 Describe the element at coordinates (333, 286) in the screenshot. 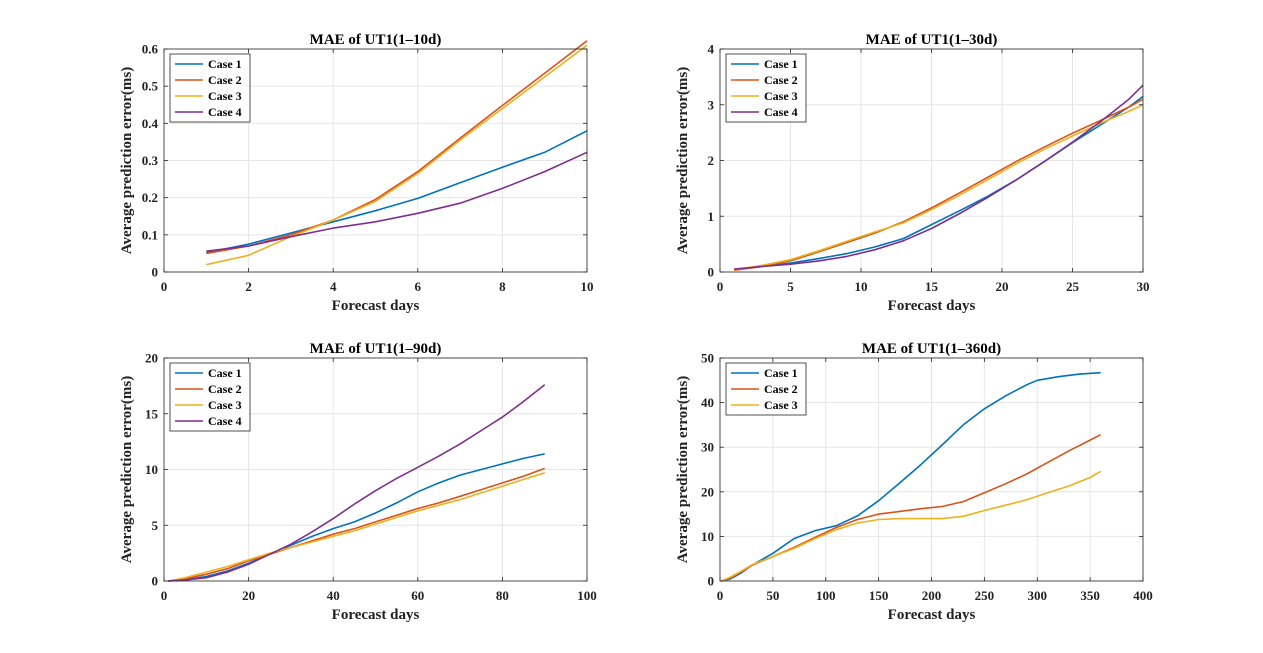

I see `x-tick-label: 4` at that location.